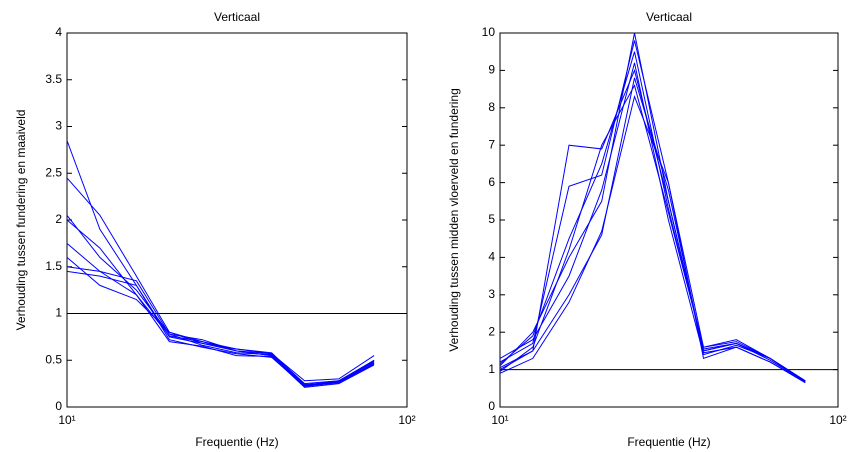 Image resolution: width=853 pixels, height=452 pixels. Describe the element at coordinates (53, 172) in the screenshot. I see `y-tick-label: 2.5` at that location.